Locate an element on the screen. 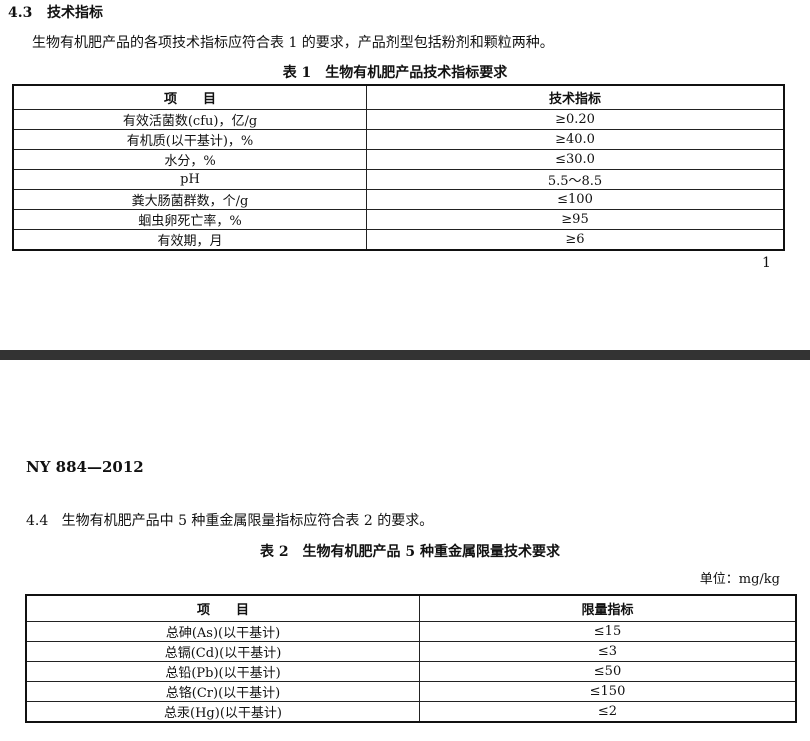 The height and width of the screenshot is (741, 810). value-cell: ≥6 is located at coordinates (575, 239).